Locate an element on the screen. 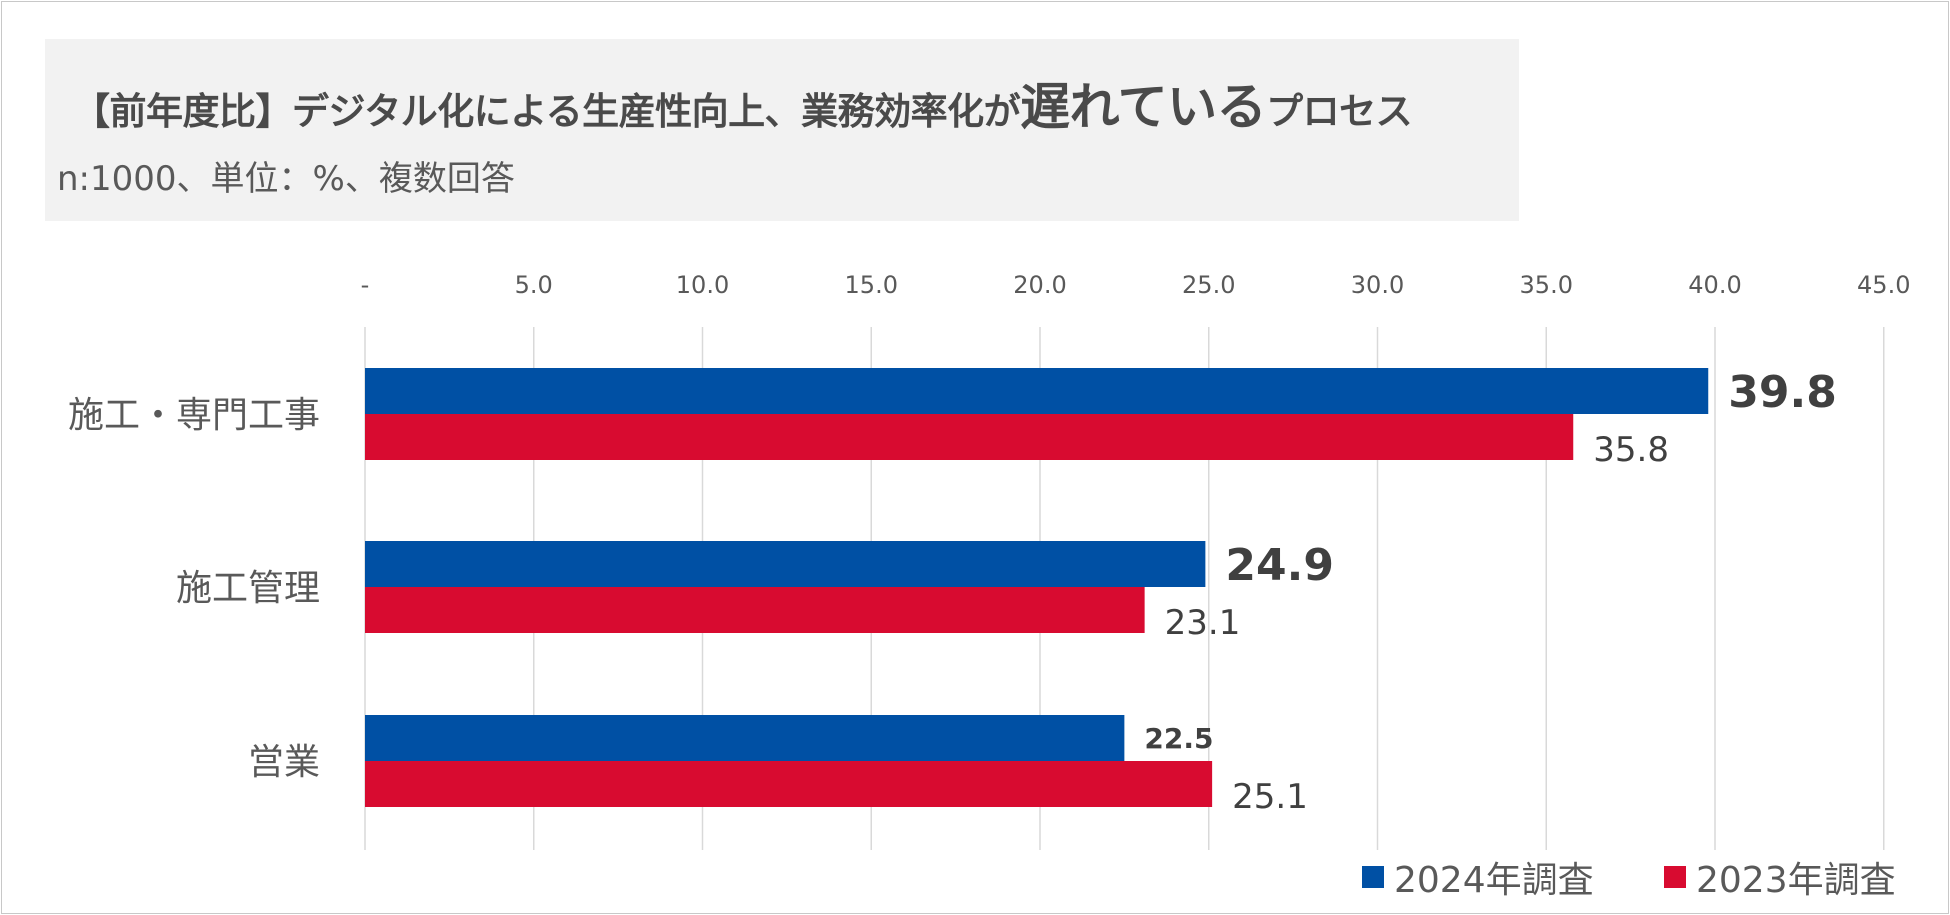 This screenshot has width=1950, height=915. x-tick-label: 40.0 is located at coordinates (1714, 285).